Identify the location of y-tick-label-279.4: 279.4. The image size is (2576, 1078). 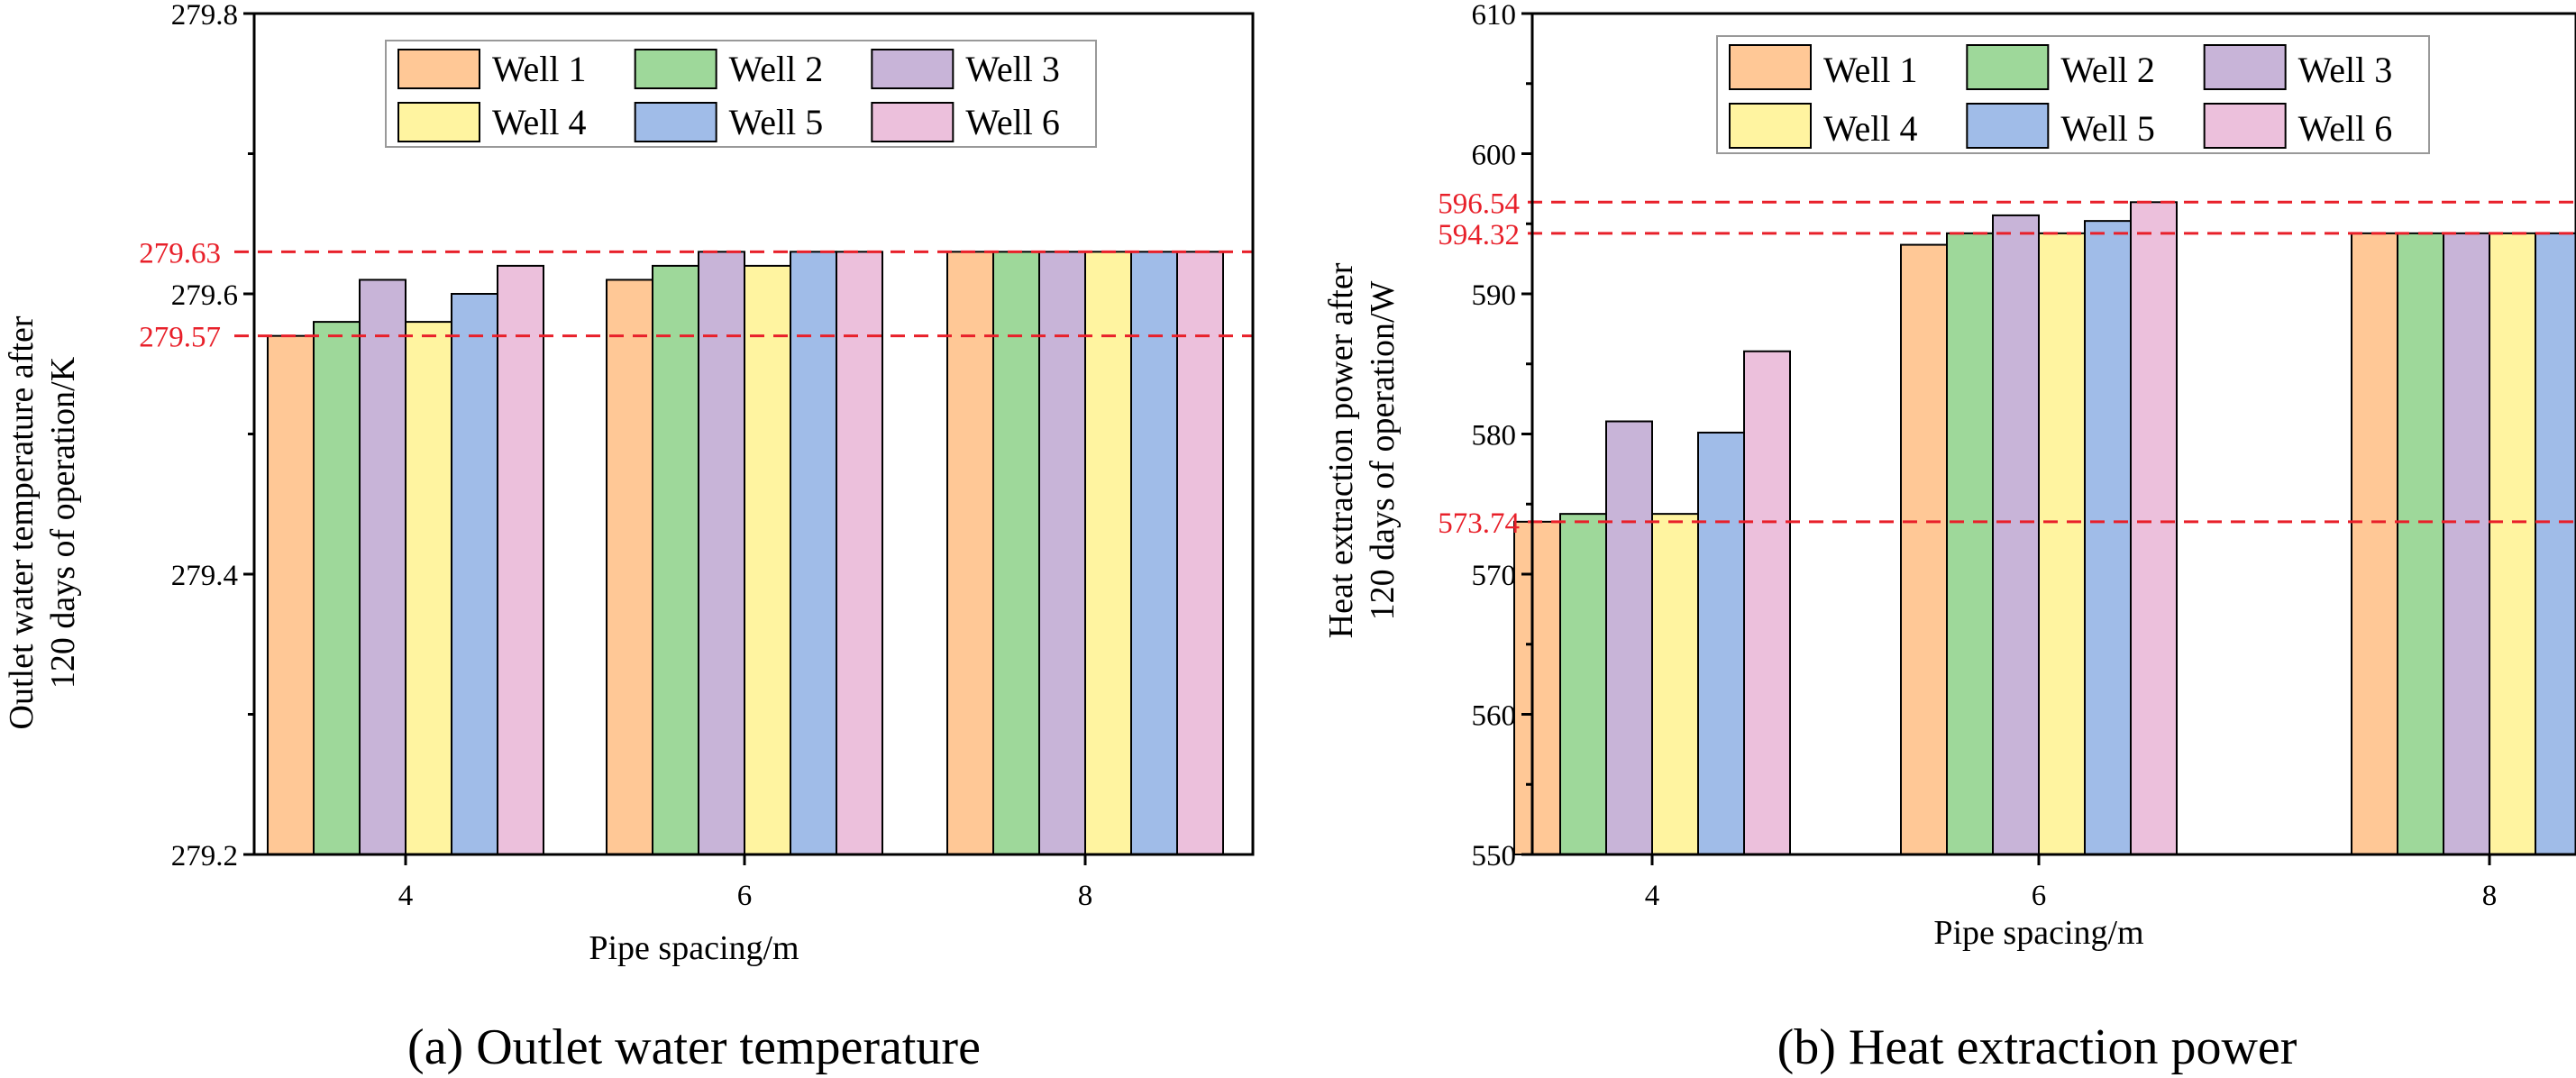
(204, 576).